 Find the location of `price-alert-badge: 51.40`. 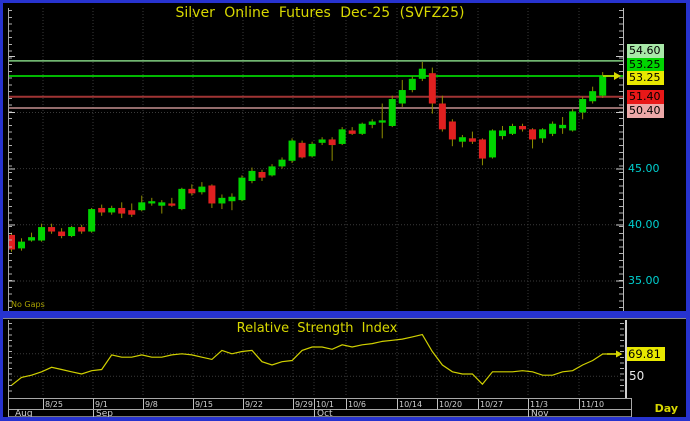

price-alert-badge: 51.40 is located at coordinates (645, 96).